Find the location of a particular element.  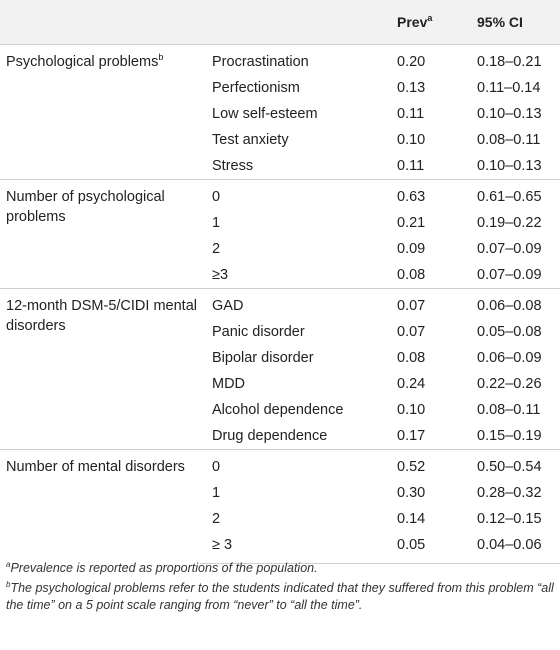

table-row: ≥3 0.08 0.07–0.09 is located at coordinates (280, 275).